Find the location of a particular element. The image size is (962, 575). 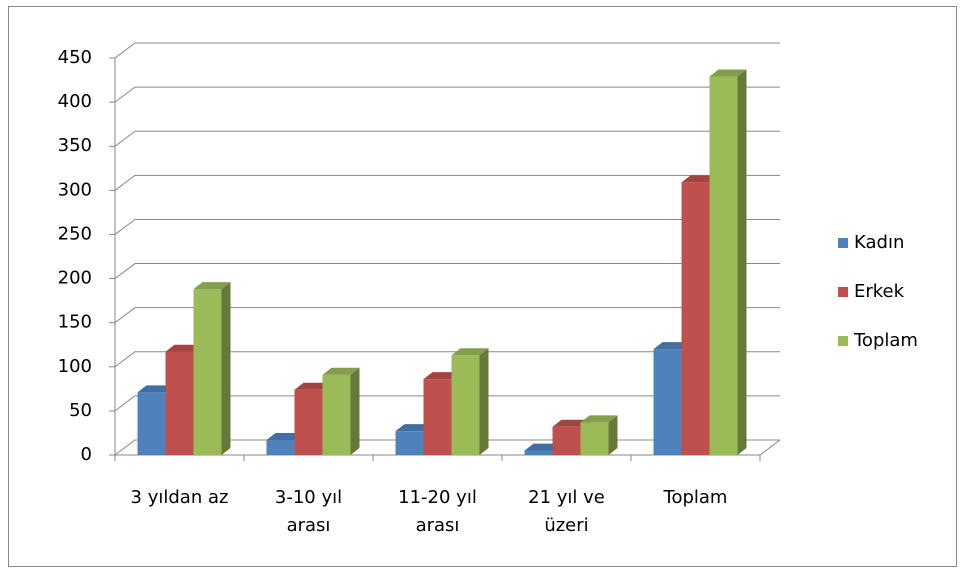

x-tick-label: 3 yıldan az is located at coordinates (179, 497).